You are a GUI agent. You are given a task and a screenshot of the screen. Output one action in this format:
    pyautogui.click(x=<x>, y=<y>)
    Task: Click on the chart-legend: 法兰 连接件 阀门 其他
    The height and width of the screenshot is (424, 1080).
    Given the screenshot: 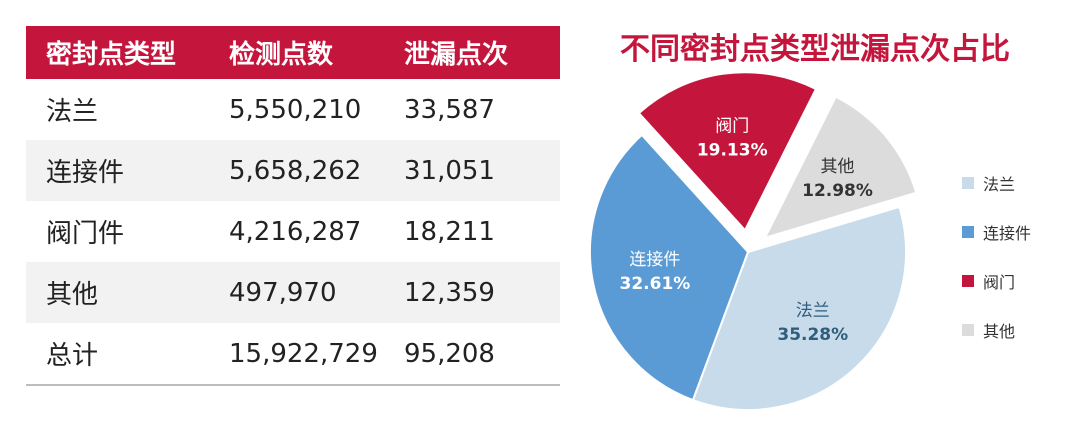 What is the action you would take?
    pyautogui.click(x=996, y=256)
    